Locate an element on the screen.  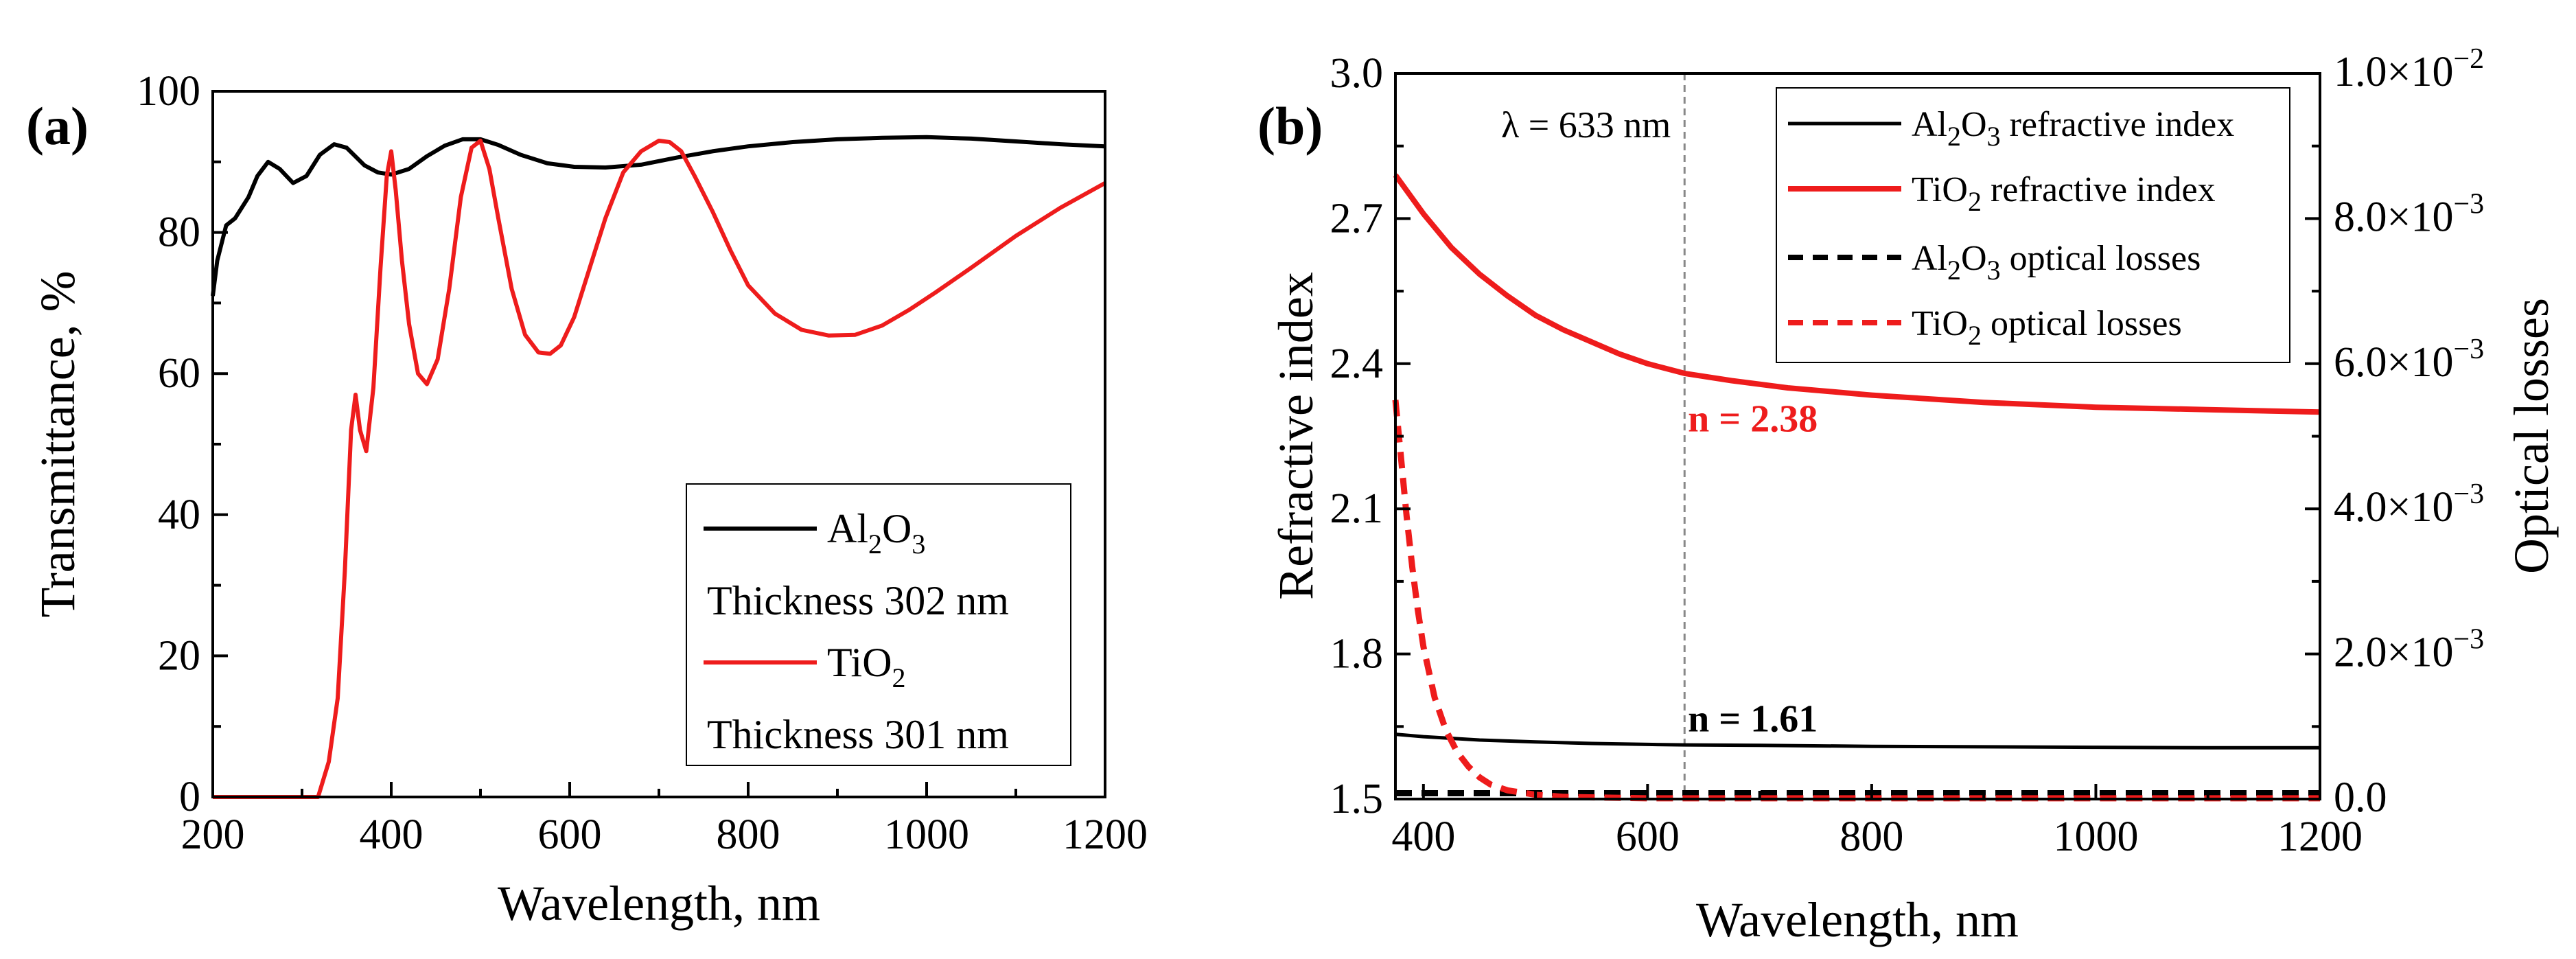
y-right-tick-label: 1.0×10⁻² is located at coordinates (2409, 69).